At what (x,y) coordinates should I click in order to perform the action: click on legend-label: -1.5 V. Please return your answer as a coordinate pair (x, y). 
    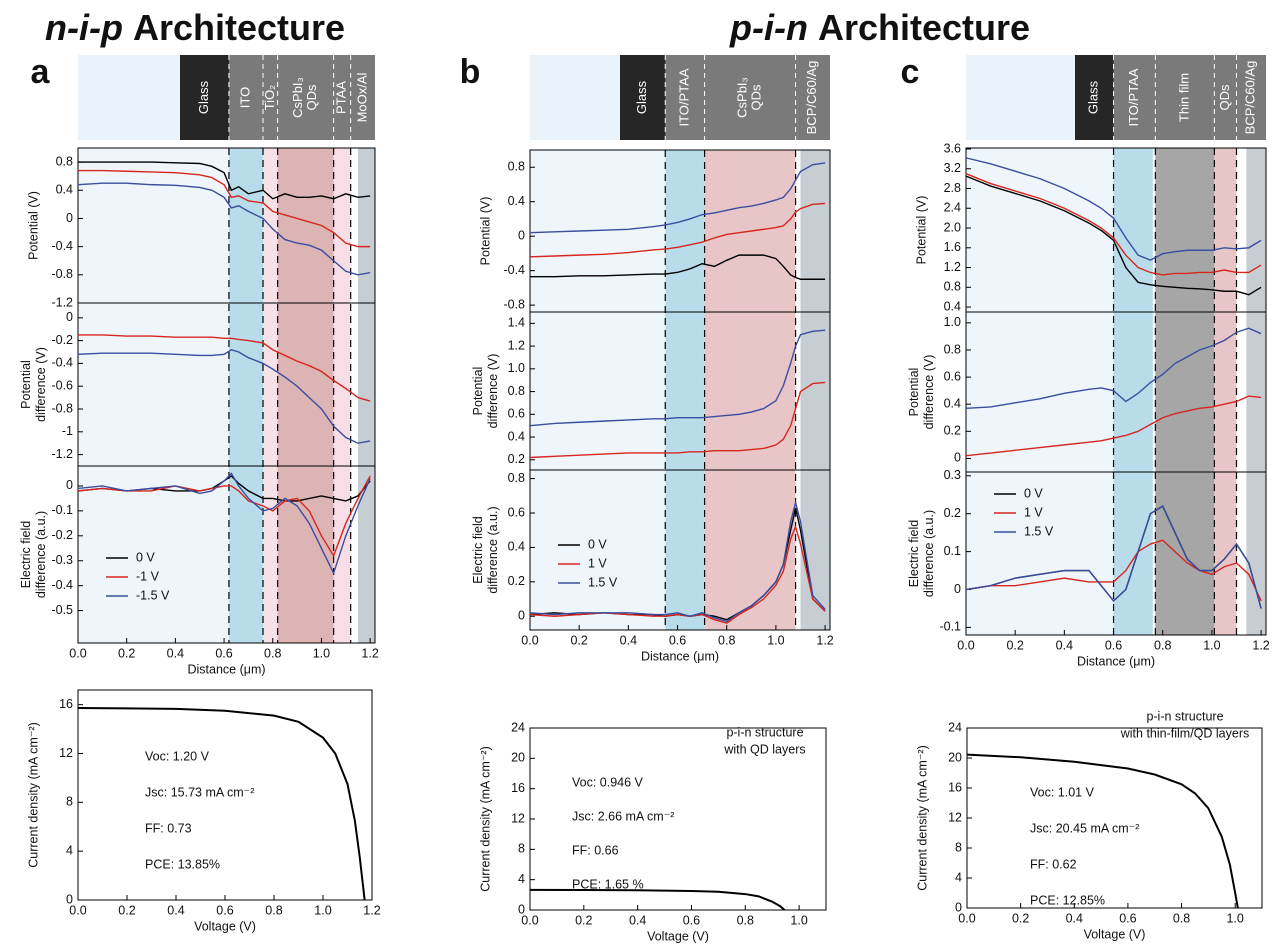
    Looking at the image, I should click on (153, 595).